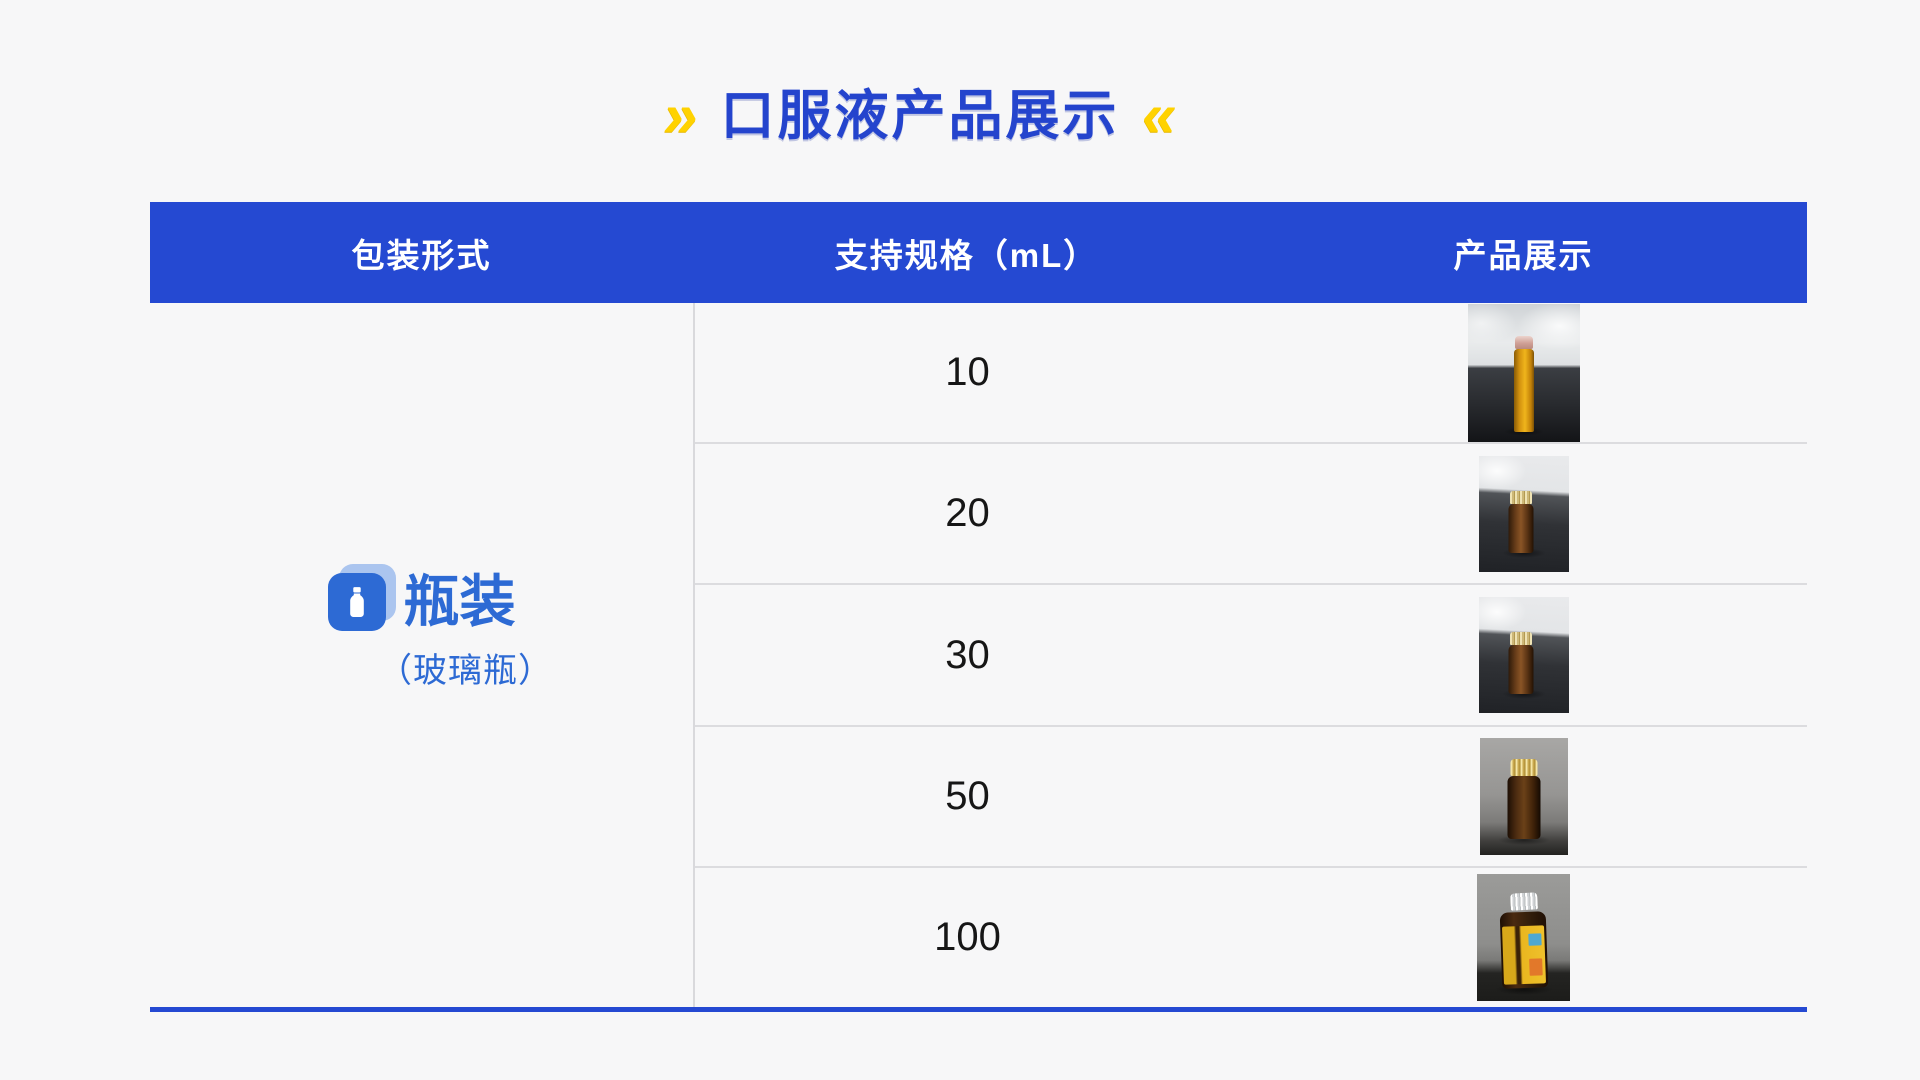  I want to click on bottle-icon, so click(356, 601).